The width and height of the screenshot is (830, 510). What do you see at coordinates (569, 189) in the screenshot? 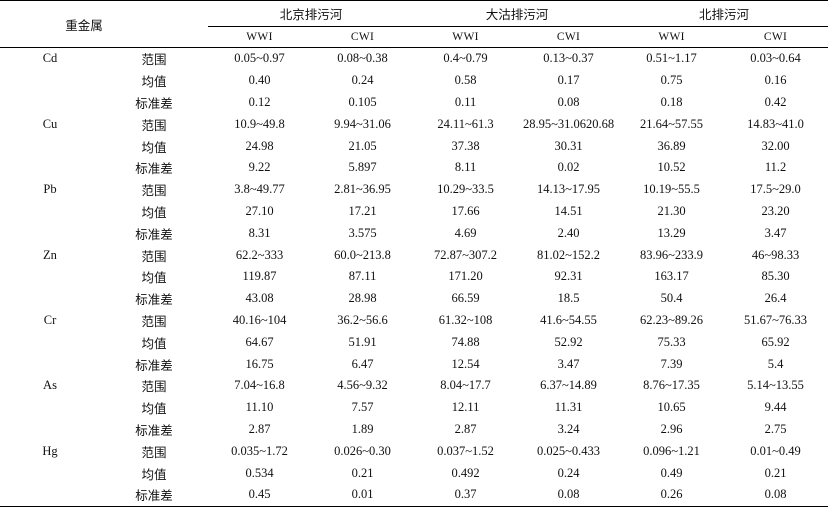
I see `value-cell: 14.13~17.95` at bounding box center [569, 189].